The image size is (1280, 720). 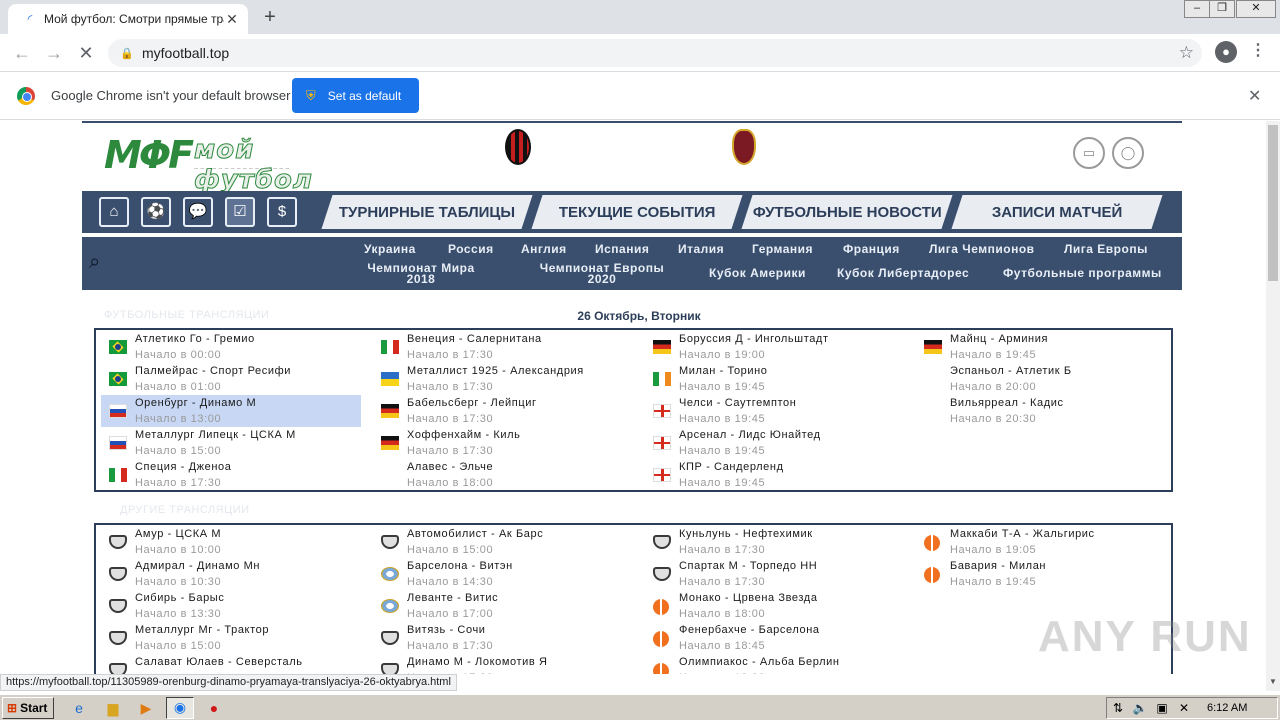 What do you see at coordinates (202, 630) in the screenshot?
I see `match-title: Металлург Мг - Трактор` at bounding box center [202, 630].